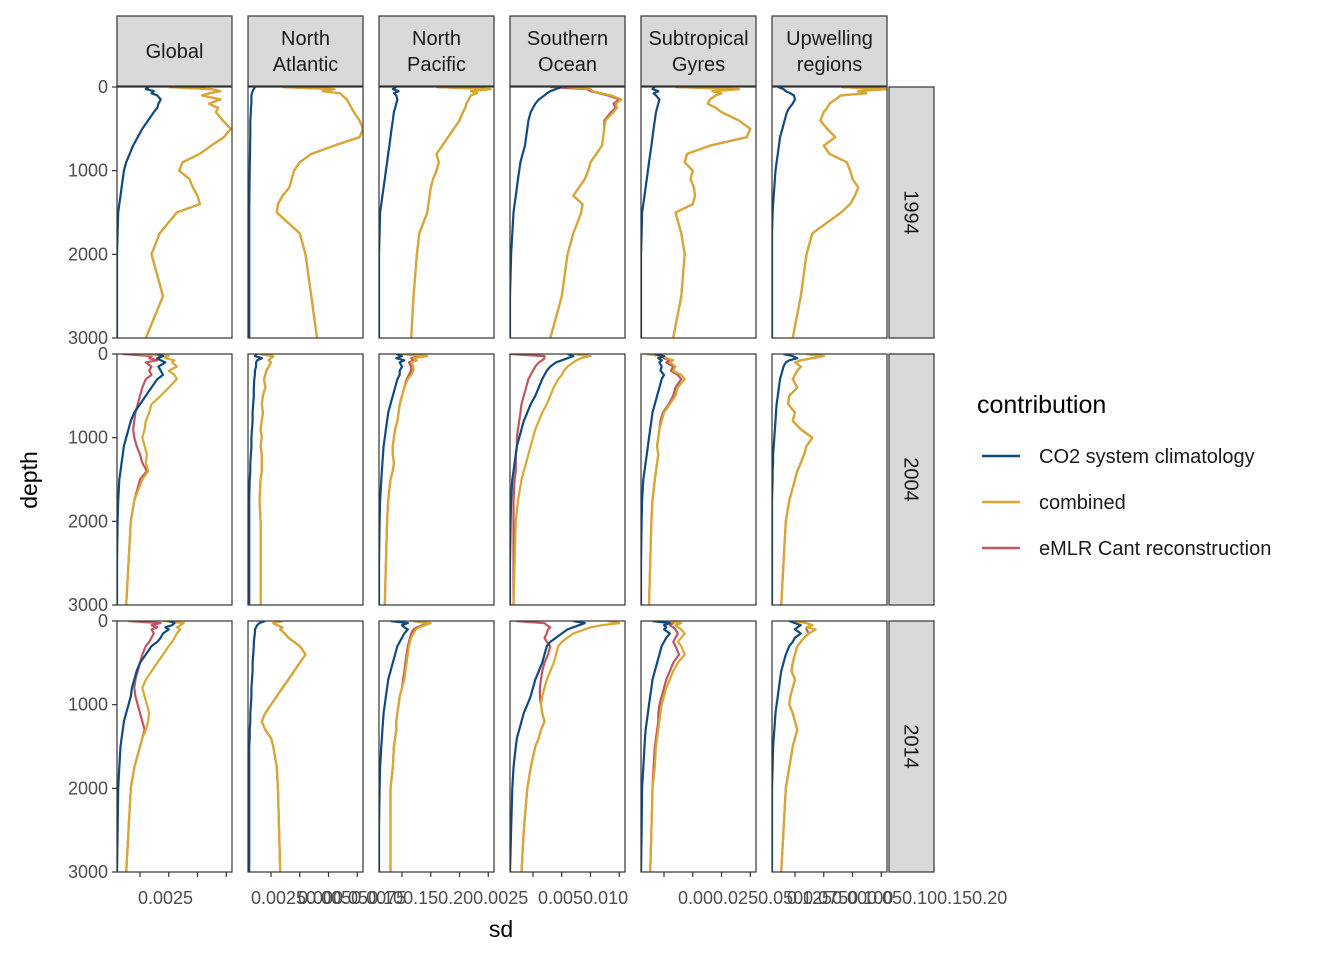 The image size is (1344, 960). I want to click on x-tick-label-3: 0.0050.010, so click(583, 898).